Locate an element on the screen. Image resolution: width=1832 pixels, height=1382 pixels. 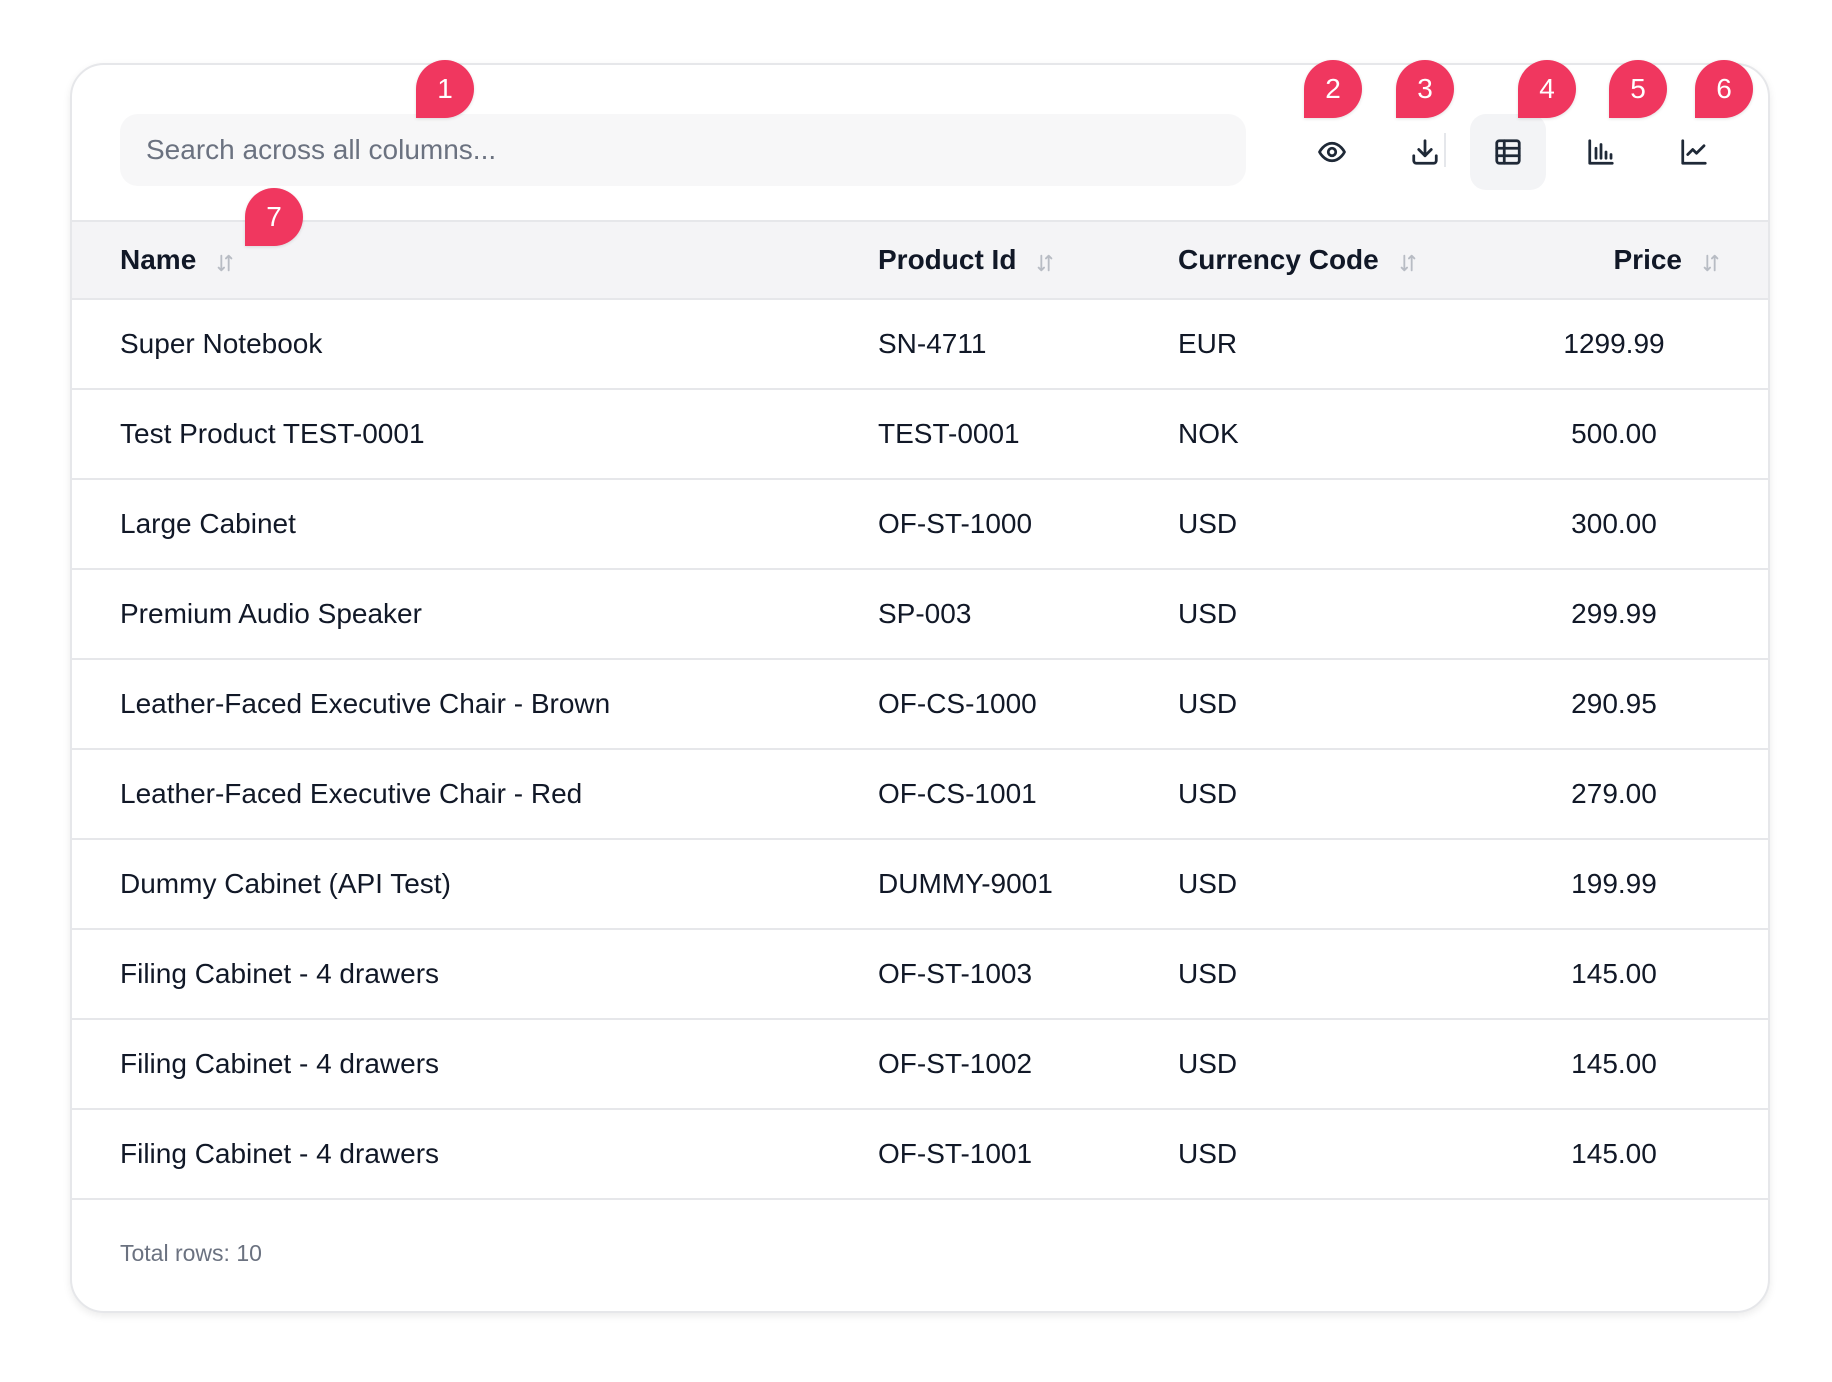
annotation-badge-4: 4 is located at coordinates (1547, 89).